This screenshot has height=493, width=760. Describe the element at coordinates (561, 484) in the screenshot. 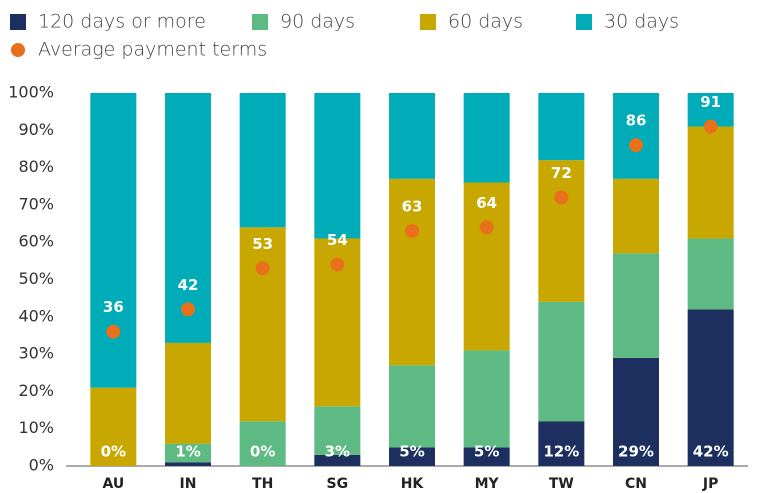

I see `x-tick-label: TW` at that location.